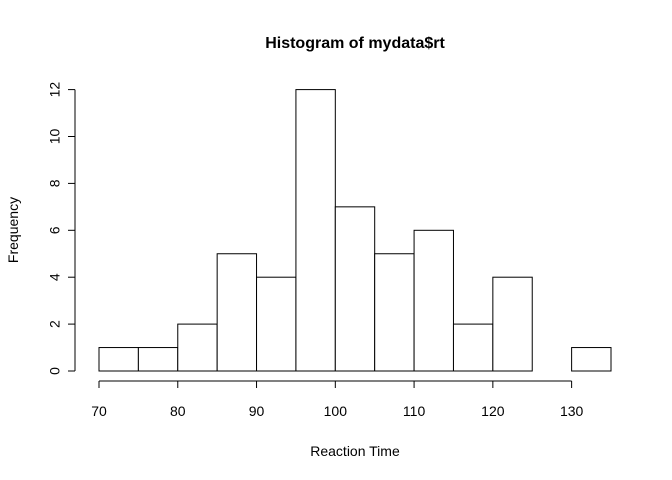  What do you see at coordinates (55, 277) in the screenshot?
I see `y-tick-label: 4` at bounding box center [55, 277].